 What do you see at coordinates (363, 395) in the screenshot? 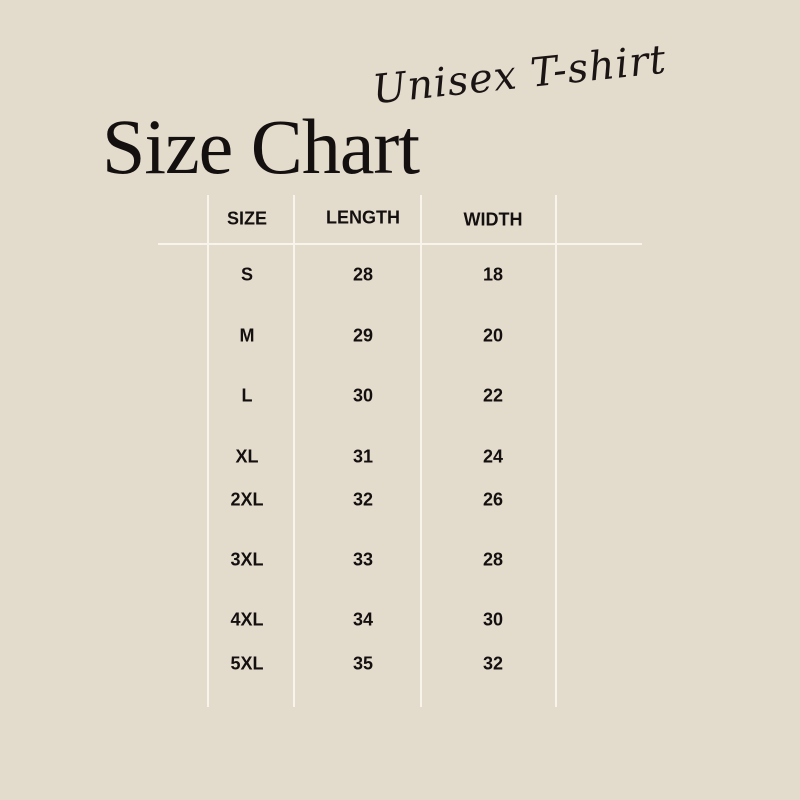
I see `length-cell: 30` at bounding box center [363, 395].